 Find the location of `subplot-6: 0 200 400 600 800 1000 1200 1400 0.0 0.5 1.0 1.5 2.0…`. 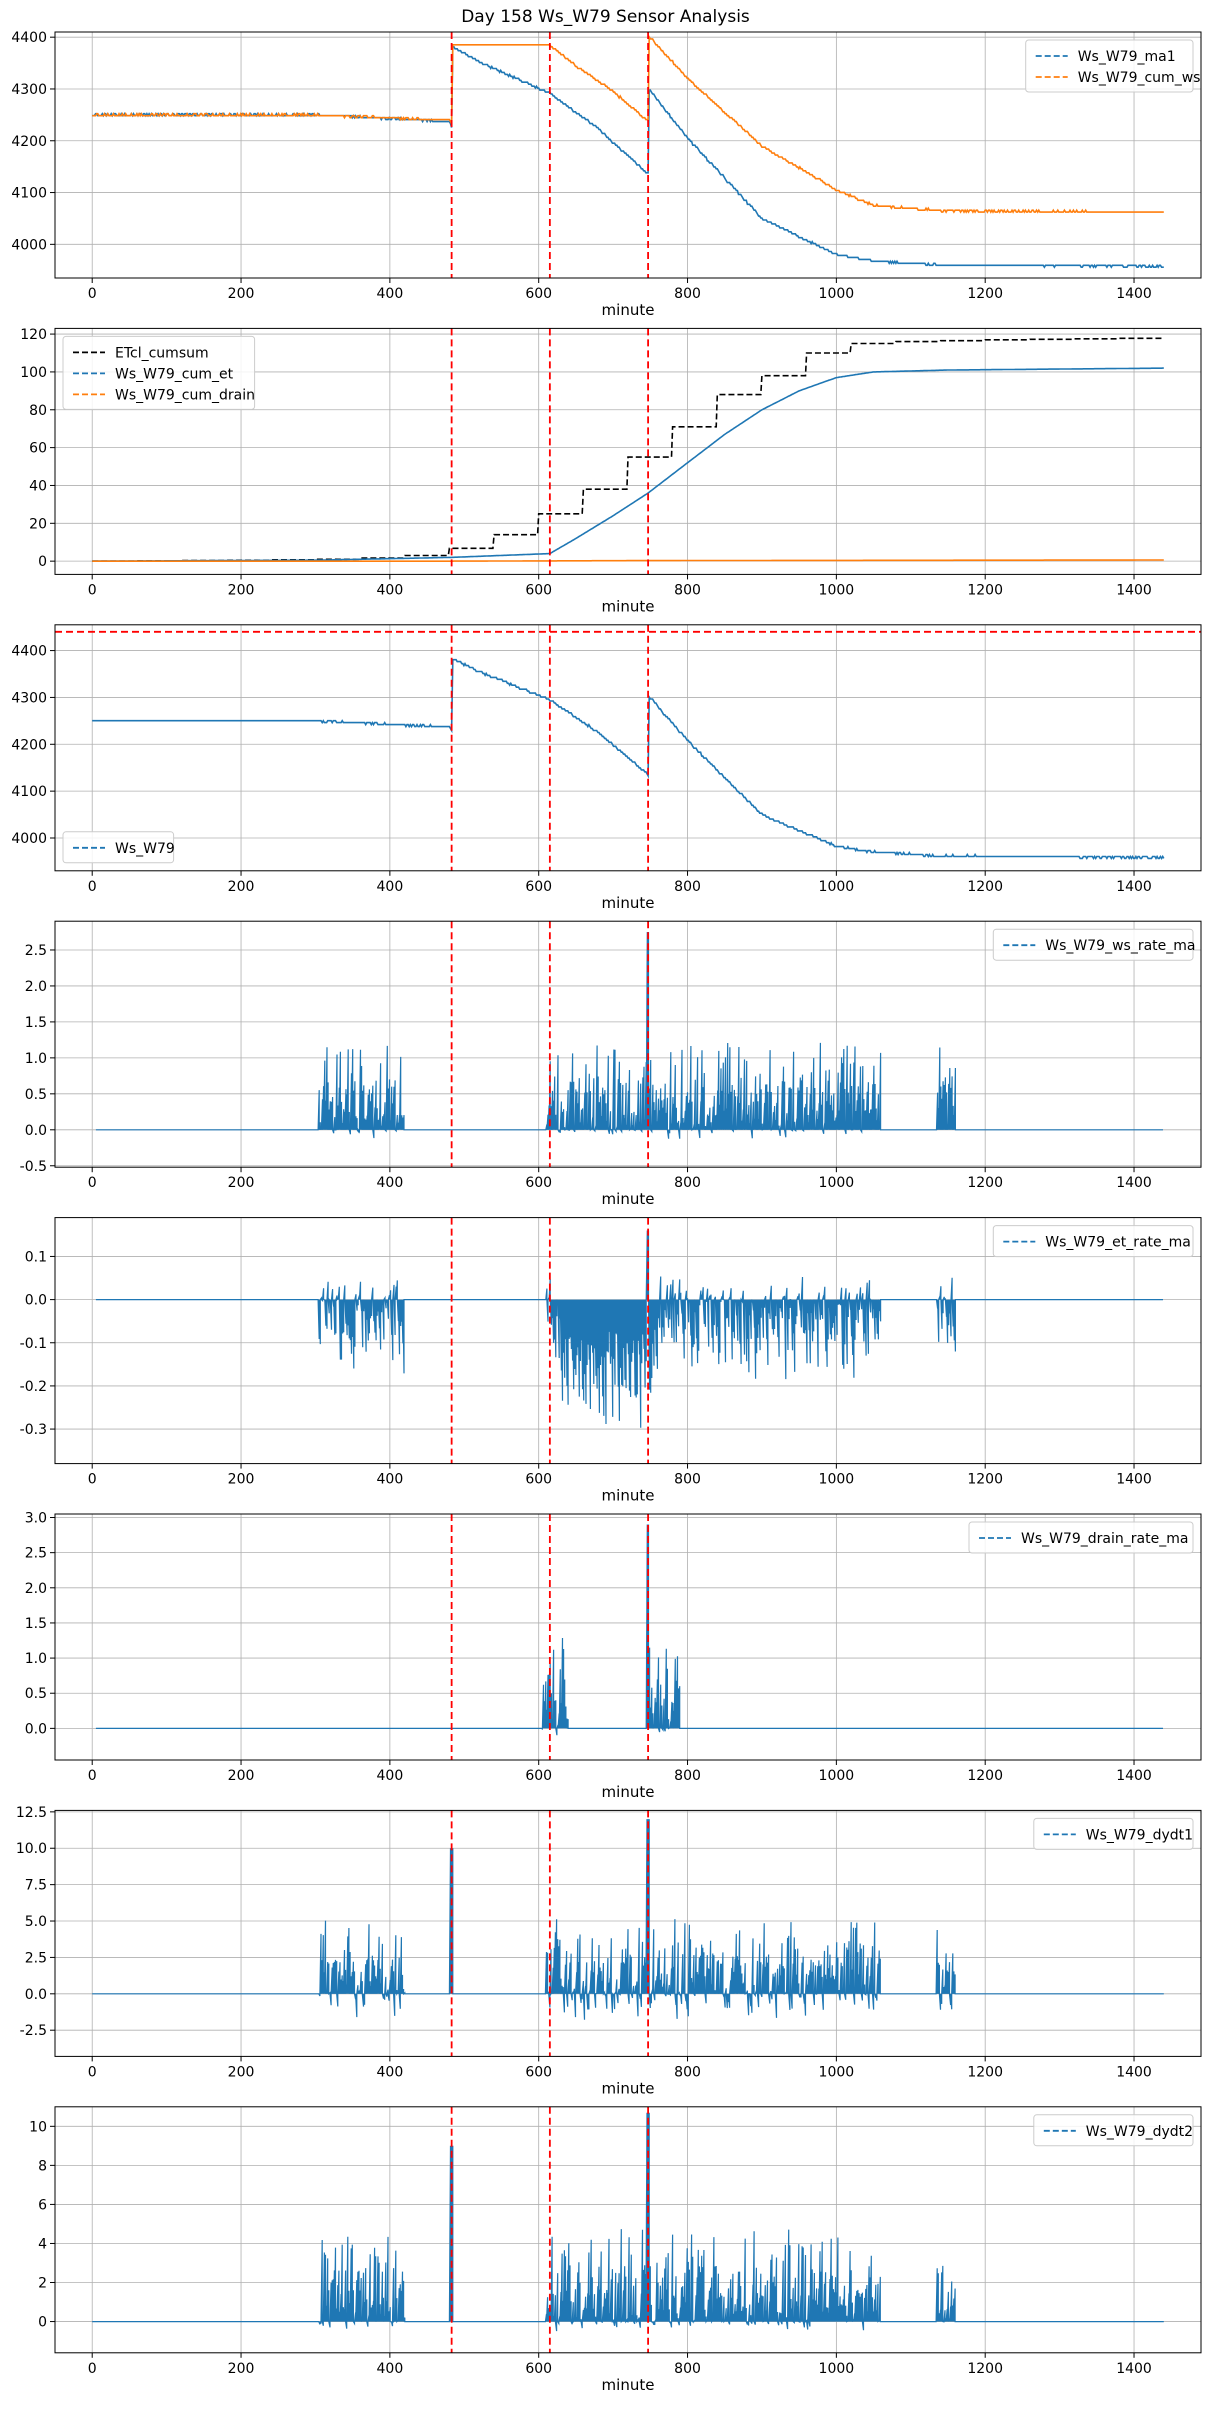

subplot-6: 0 200 400 600 800 1000 1200 1400 0.0 0.5 1.0 1.5 2.0… is located at coordinates (613, 1656).